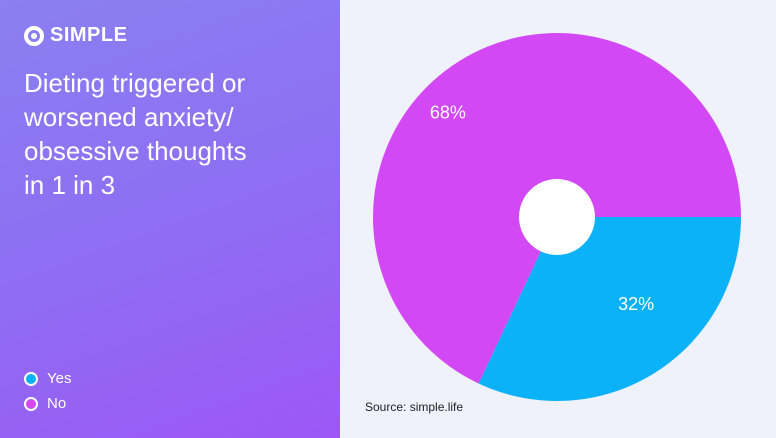 The height and width of the screenshot is (438, 776). Describe the element at coordinates (59, 378) in the screenshot. I see `legend-label: Yes` at that location.